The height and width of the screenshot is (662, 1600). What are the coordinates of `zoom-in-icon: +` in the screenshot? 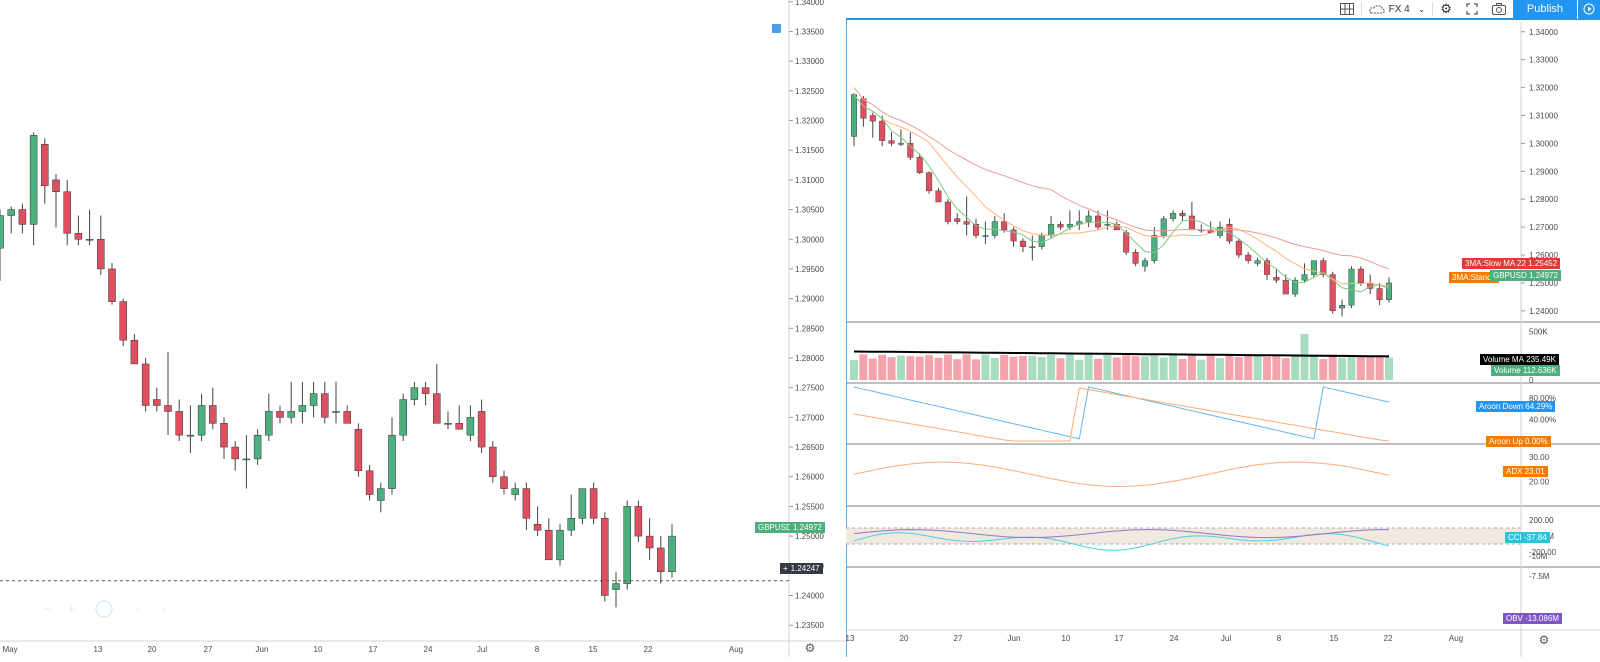 It's located at (71, 609).